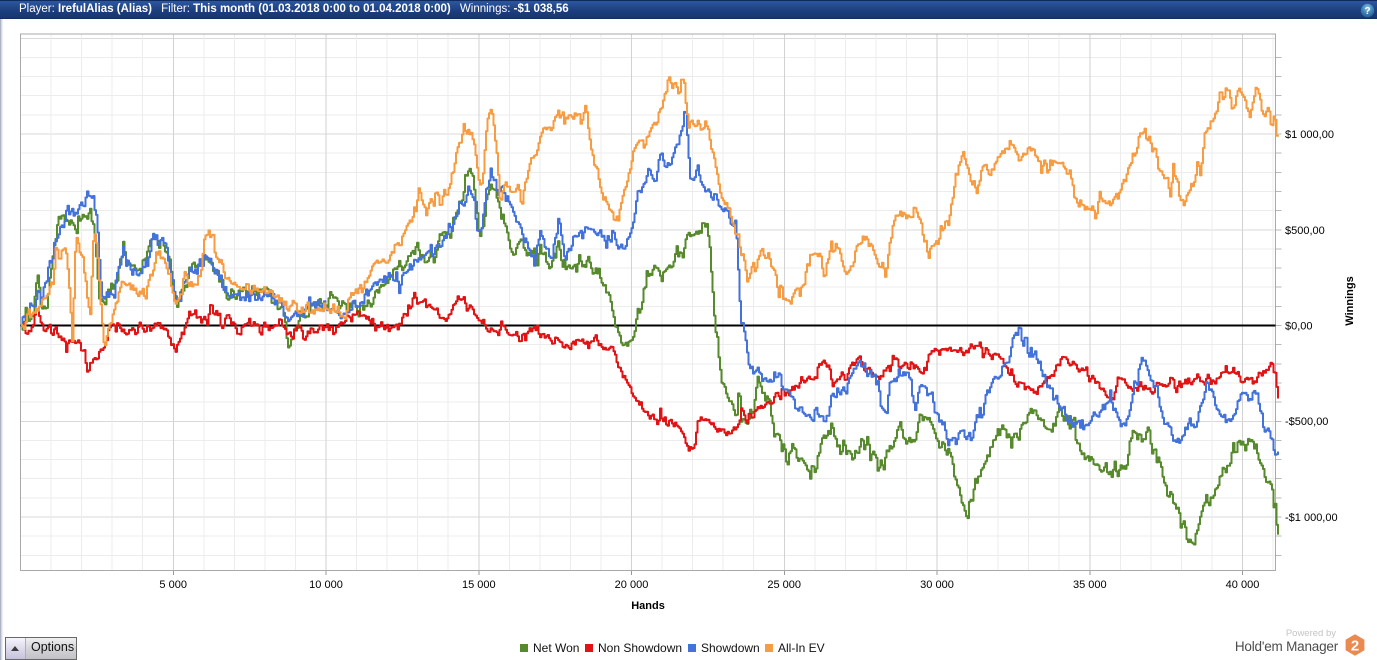 This screenshot has width=1377, height=660. Describe the element at coordinates (1090, 585) in the screenshot. I see `svg-text: 35 000` at that location.